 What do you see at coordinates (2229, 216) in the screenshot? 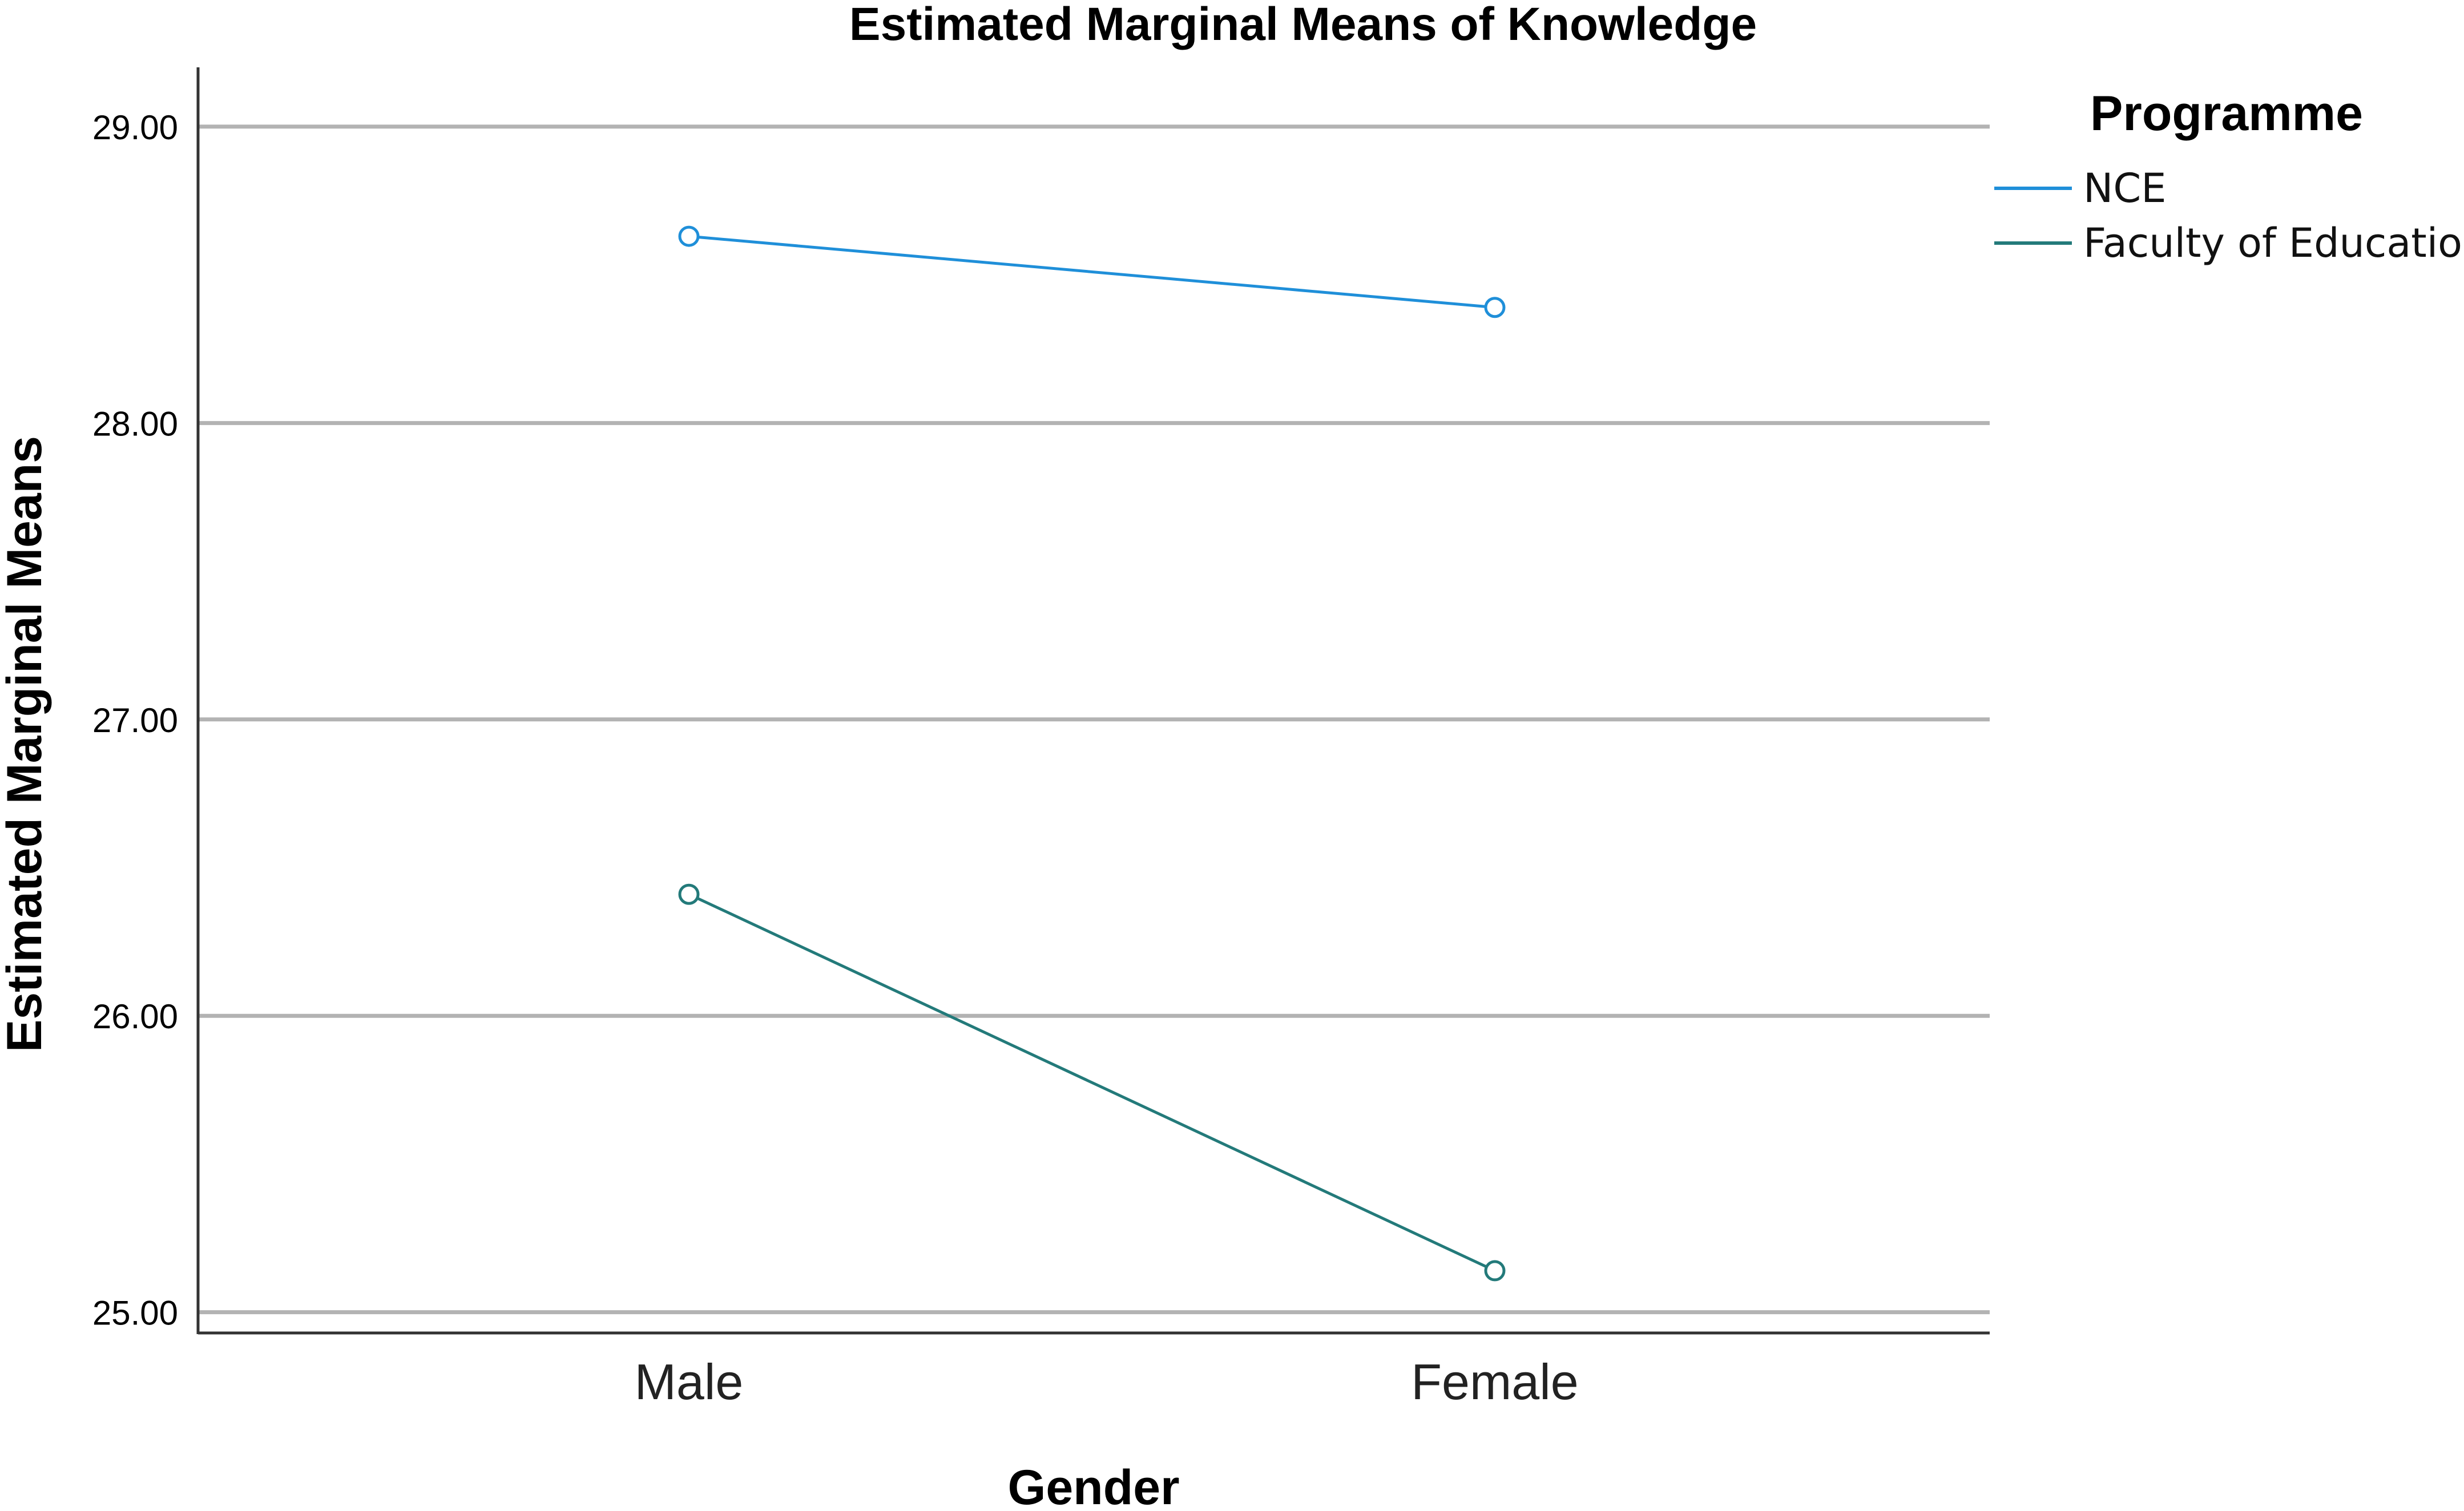
I see `legend-items: NCE Faculty of Education` at bounding box center [2229, 216].